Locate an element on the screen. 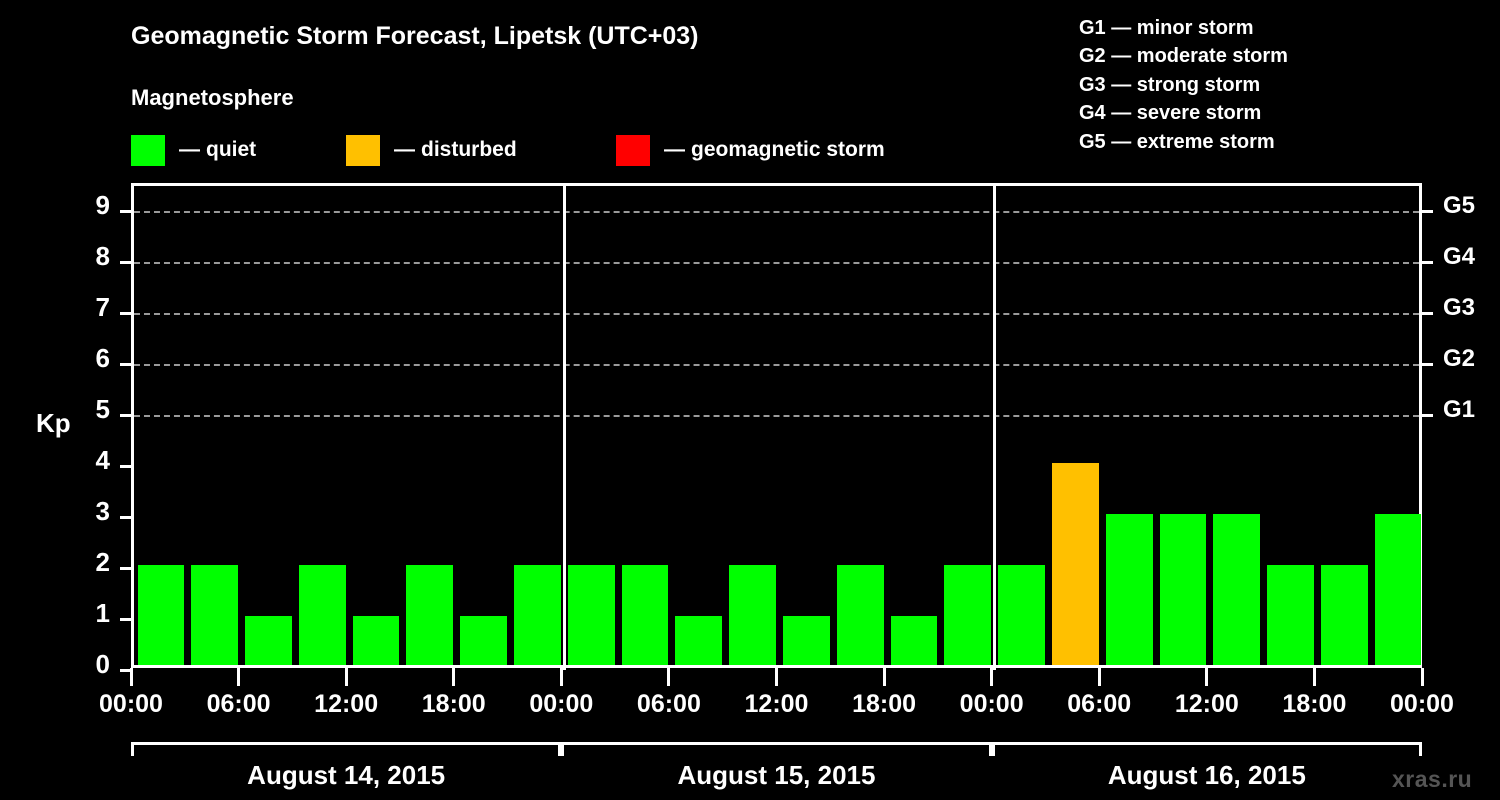 The width and height of the screenshot is (1500, 800). y-axis-label-1: 1 is located at coordinates (102, 613).